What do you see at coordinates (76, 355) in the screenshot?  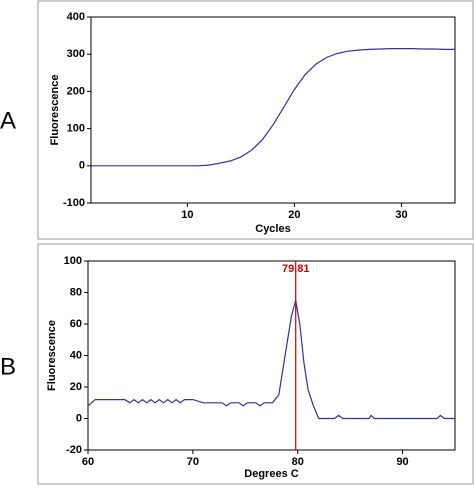 I see `y-tick-label: 40` at bounding box center [76, 355].